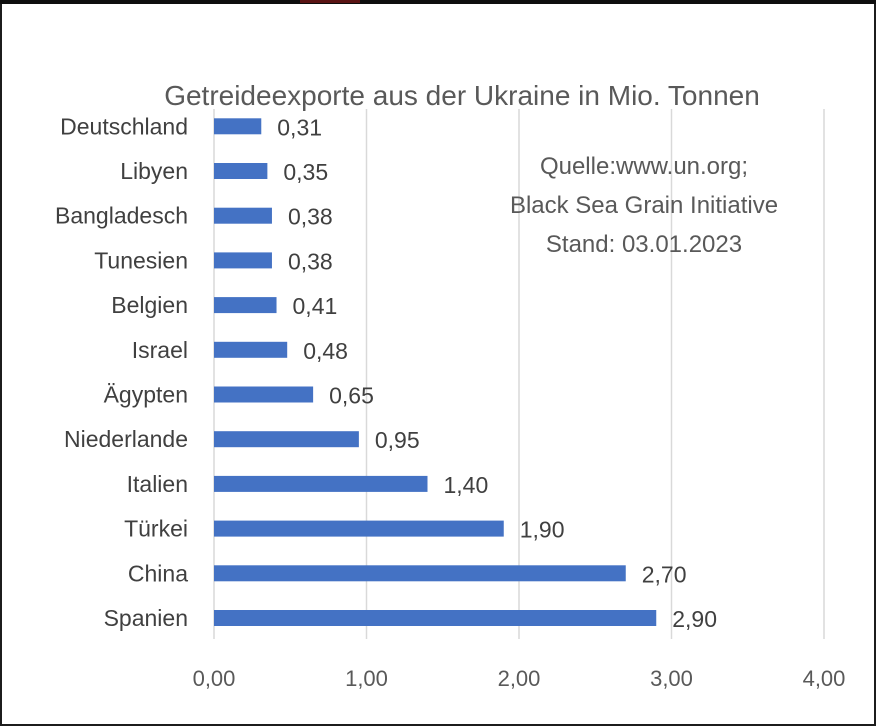  What do you see at coordinates (157, 484) in the screenshot?
I see `category-label: Italien` at bounding box center [157, 484].